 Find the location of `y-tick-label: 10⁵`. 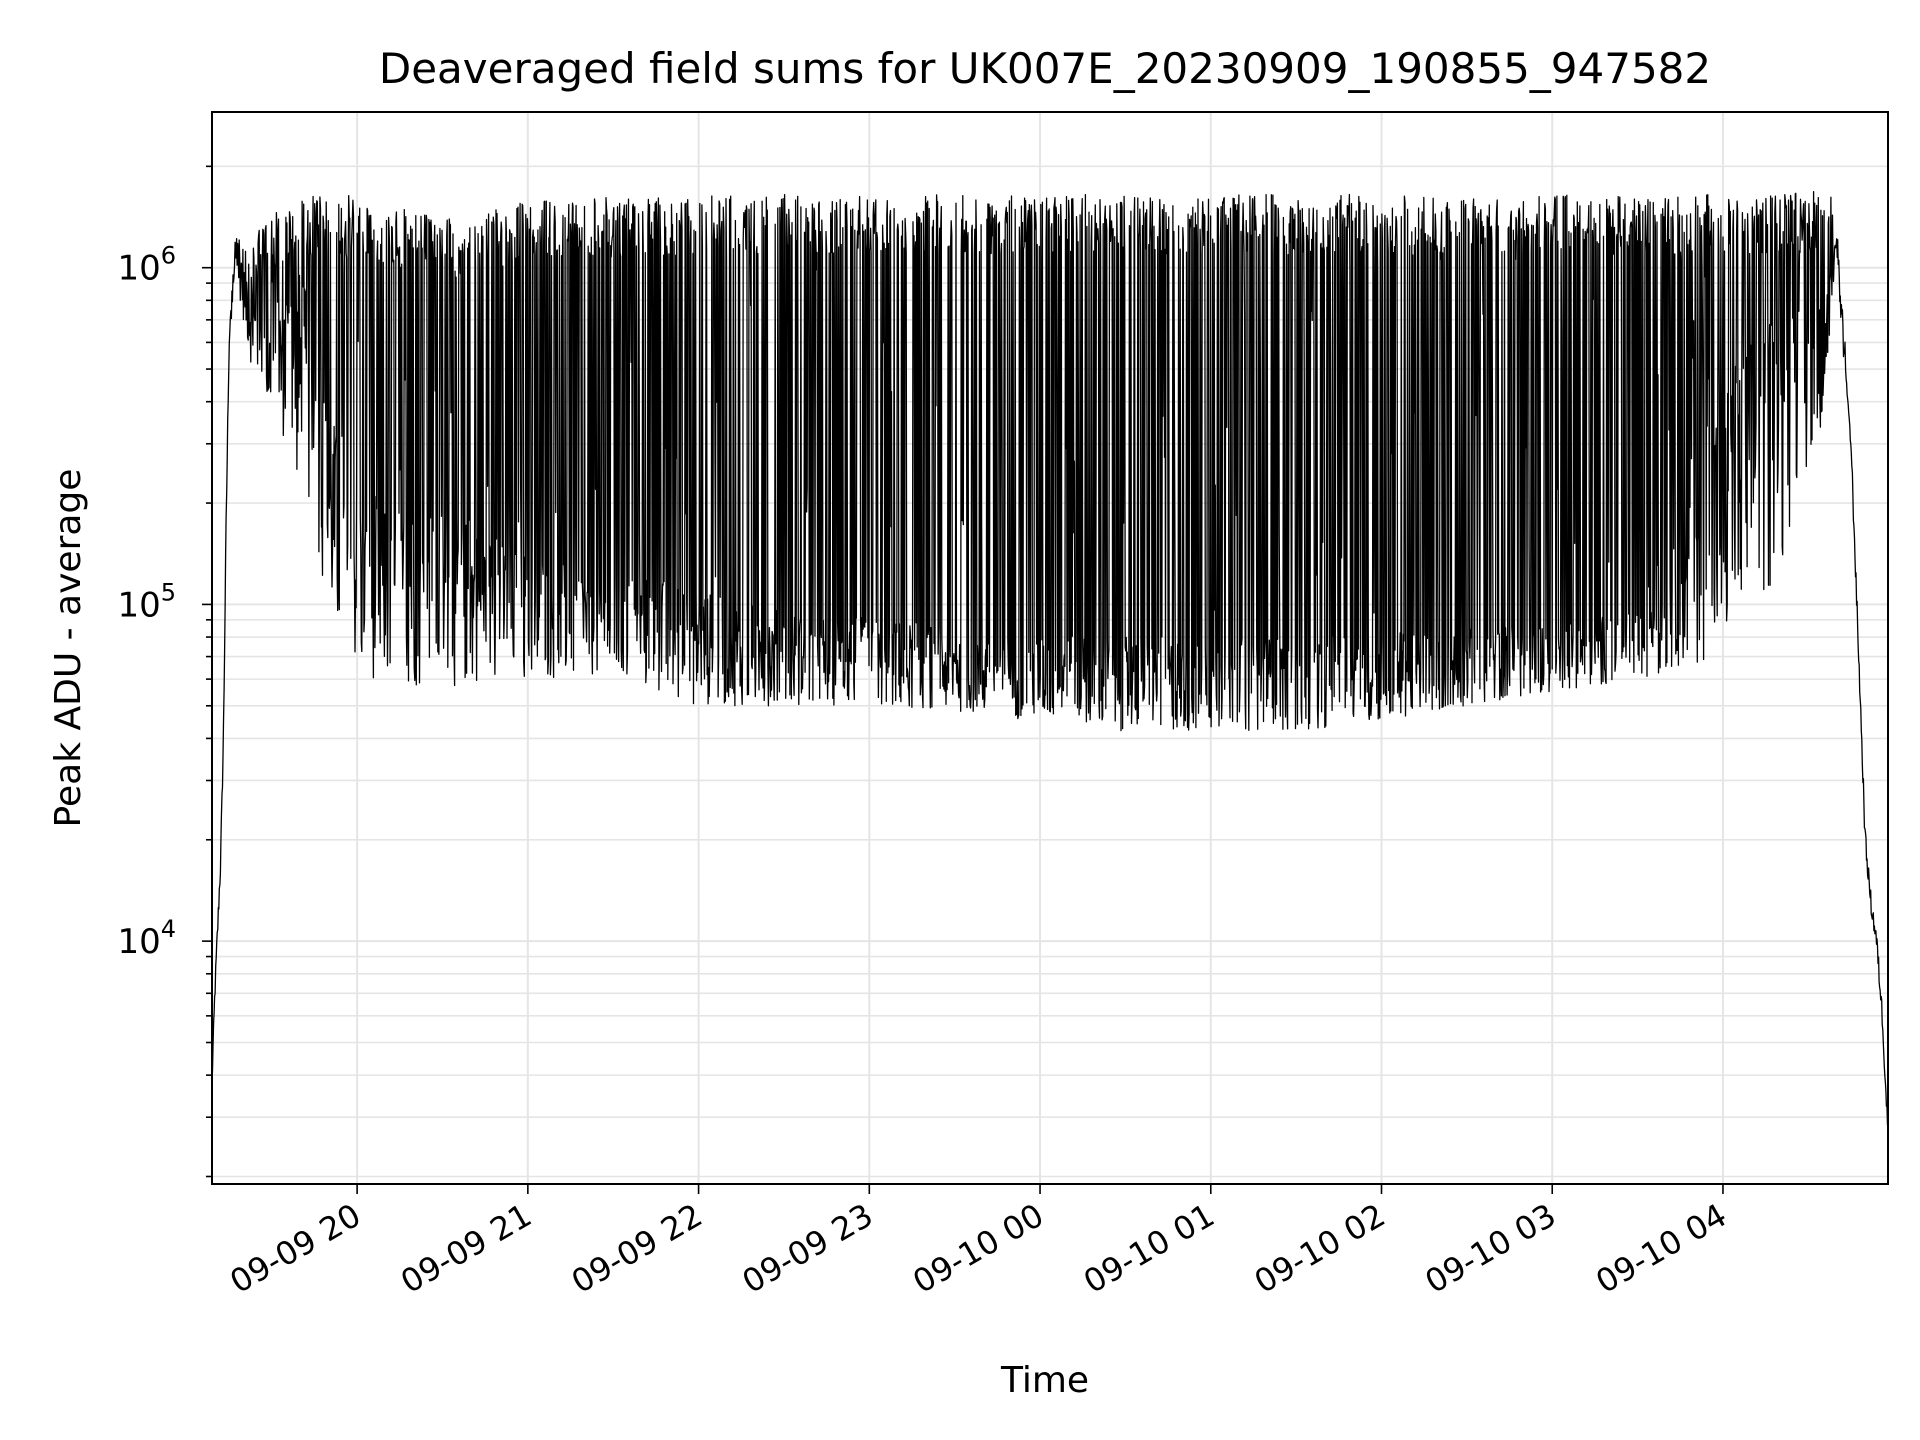

y-tick-label: 10⁵ is located at coordinates (146, 601).